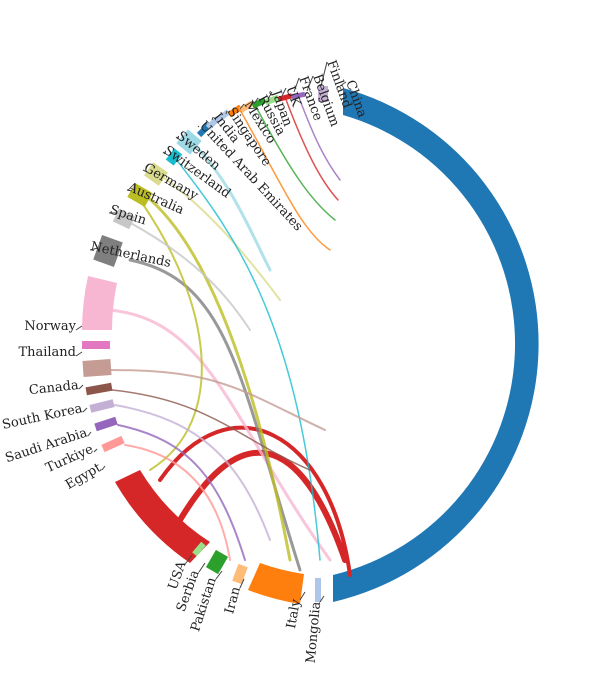  What do you see at coordinates (47, 352) in the screenshot?
I see `node-label-thailand: Thailand` at bounding box center [47, 352].